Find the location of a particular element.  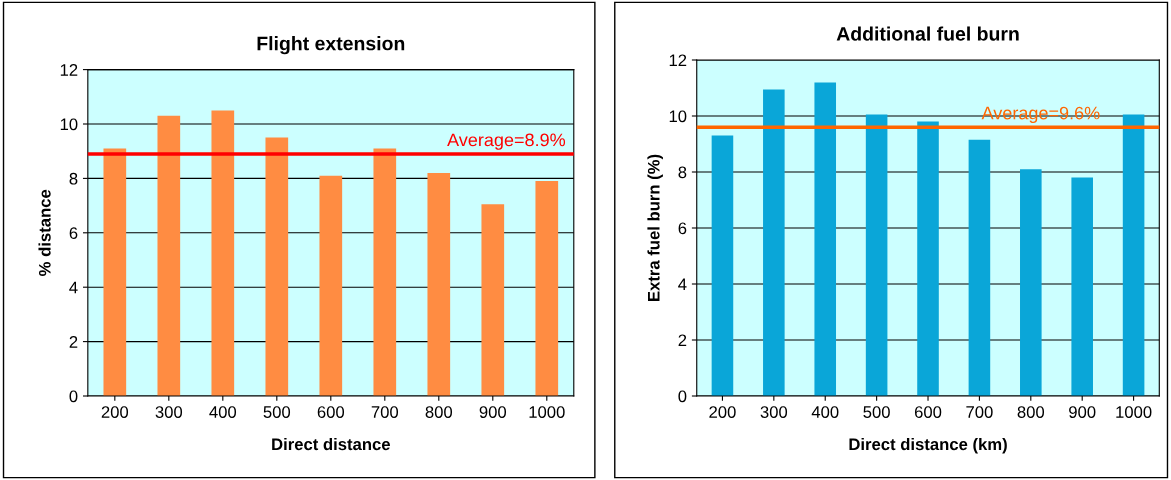

y-axis-title: % distance is located at coordinates (44, 232).